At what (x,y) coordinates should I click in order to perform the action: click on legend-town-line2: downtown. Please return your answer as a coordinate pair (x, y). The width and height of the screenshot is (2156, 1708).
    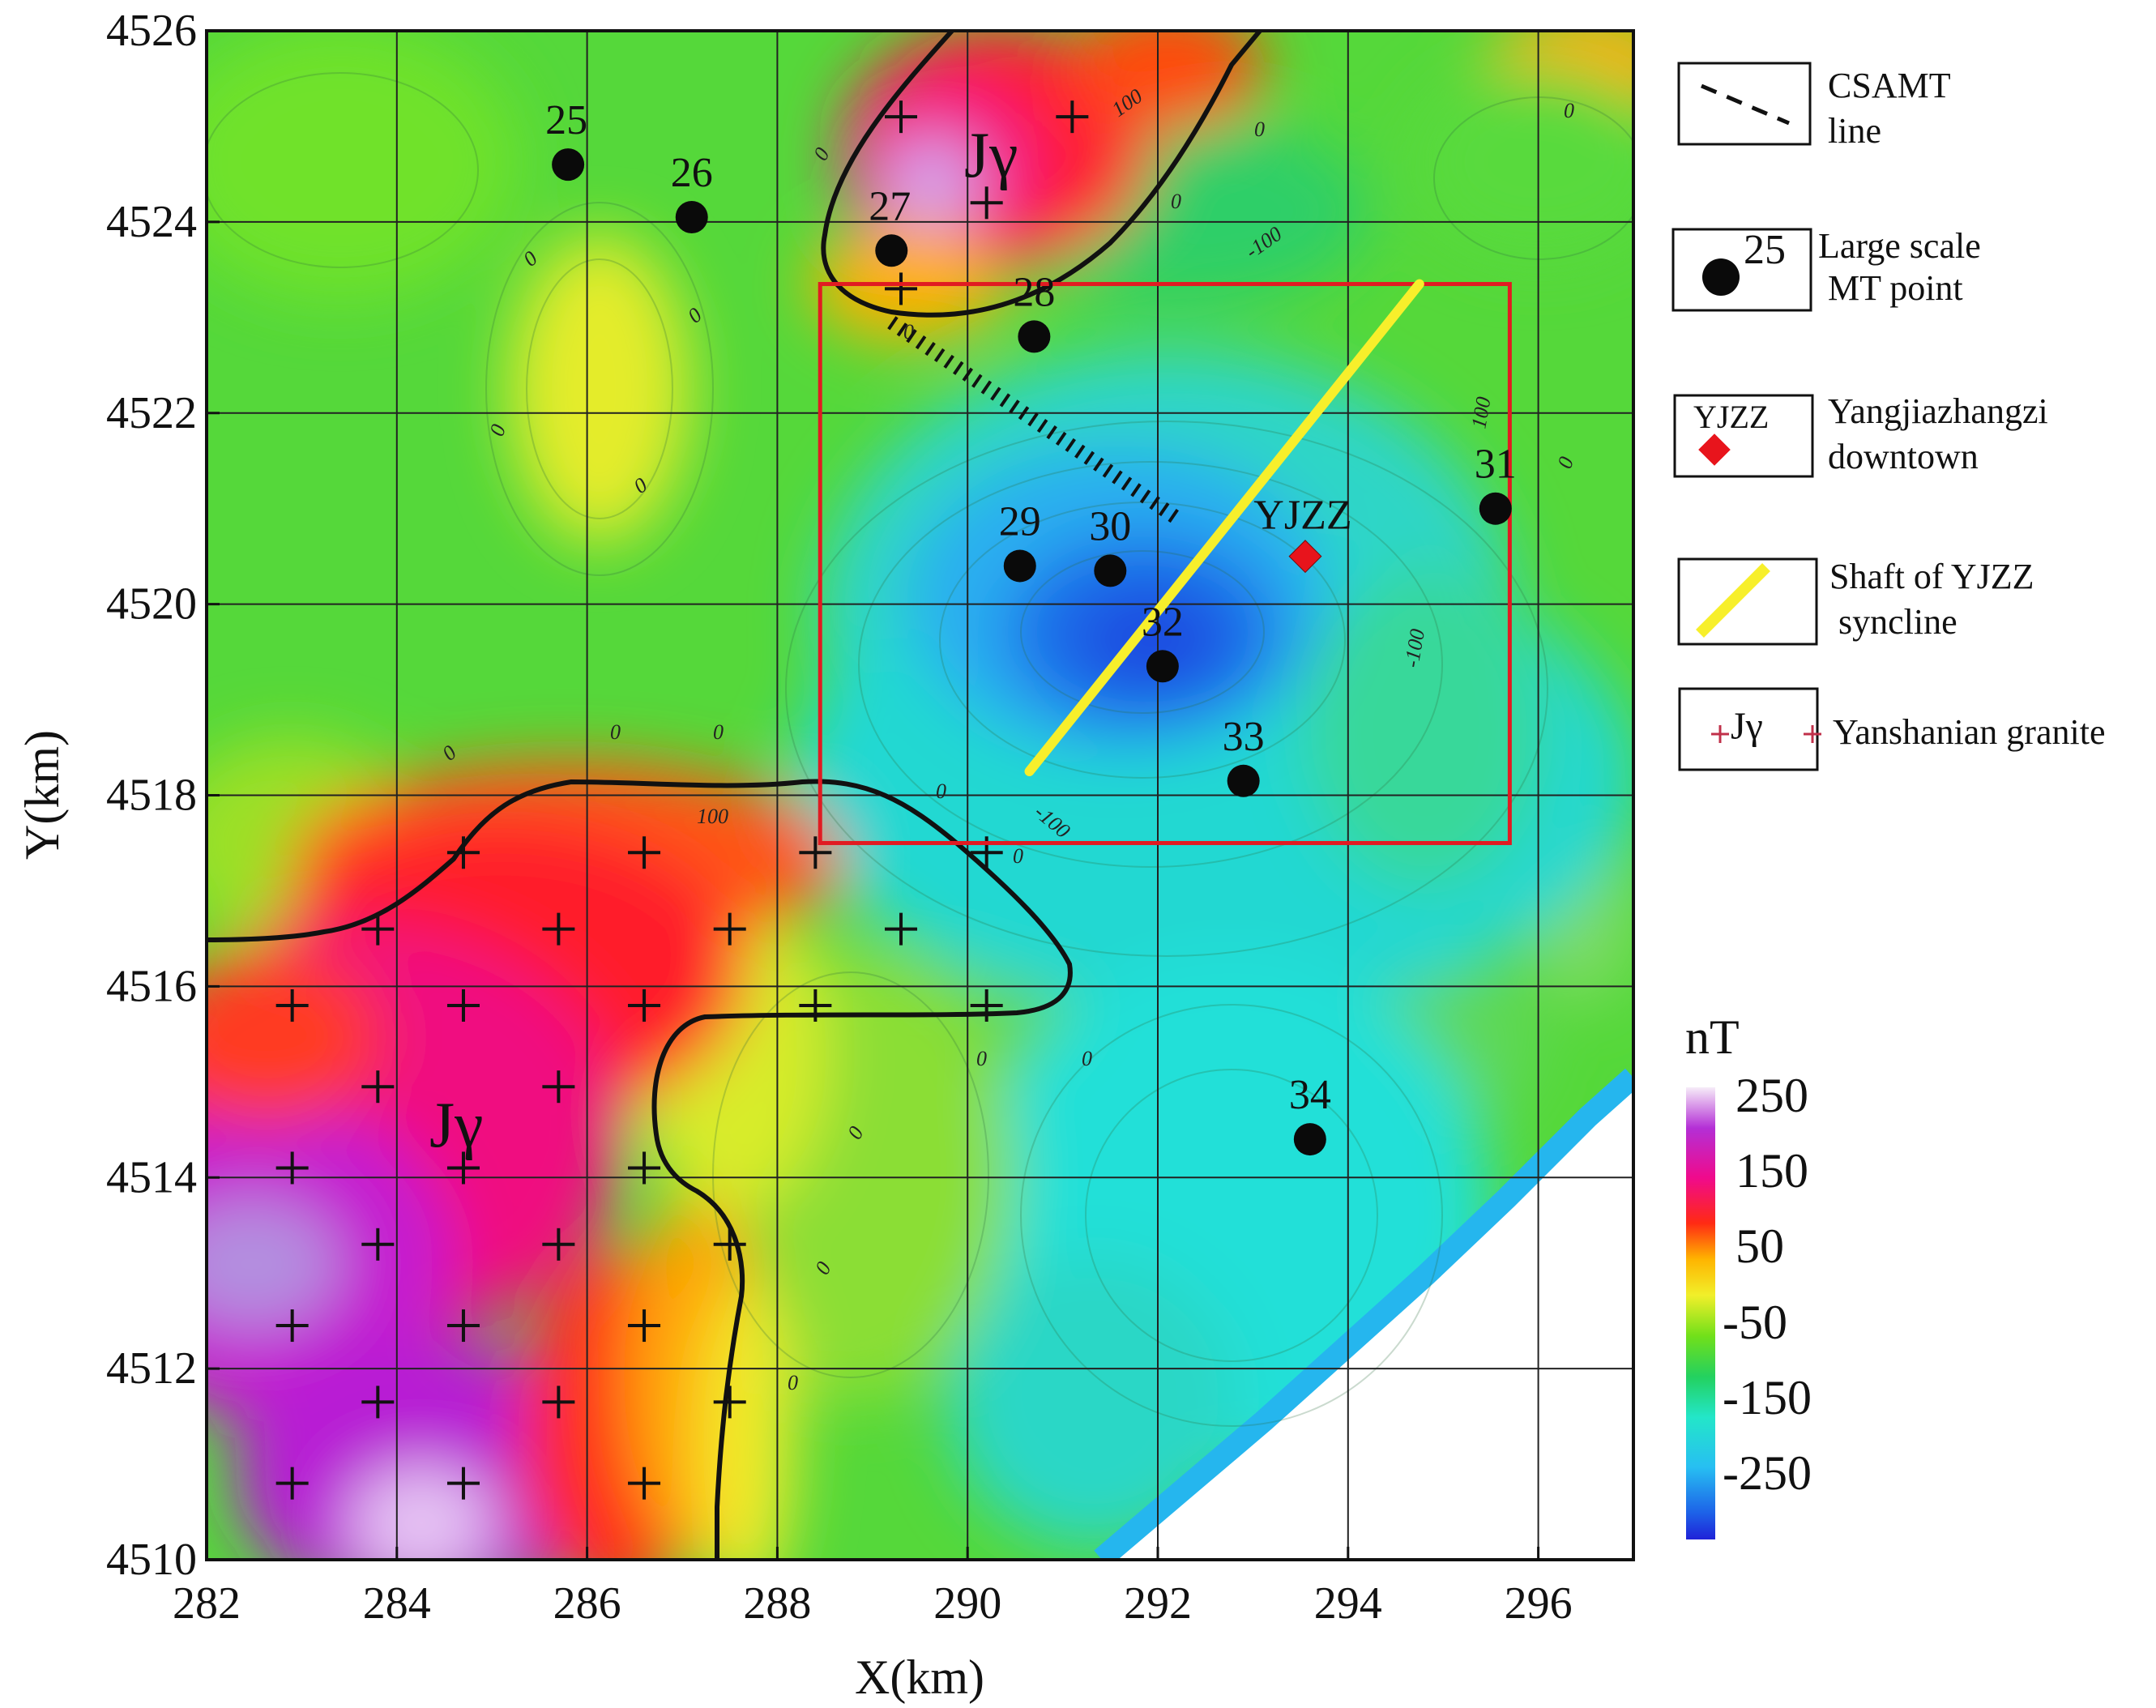
    Looking at the image, I should click on (1903, 457).